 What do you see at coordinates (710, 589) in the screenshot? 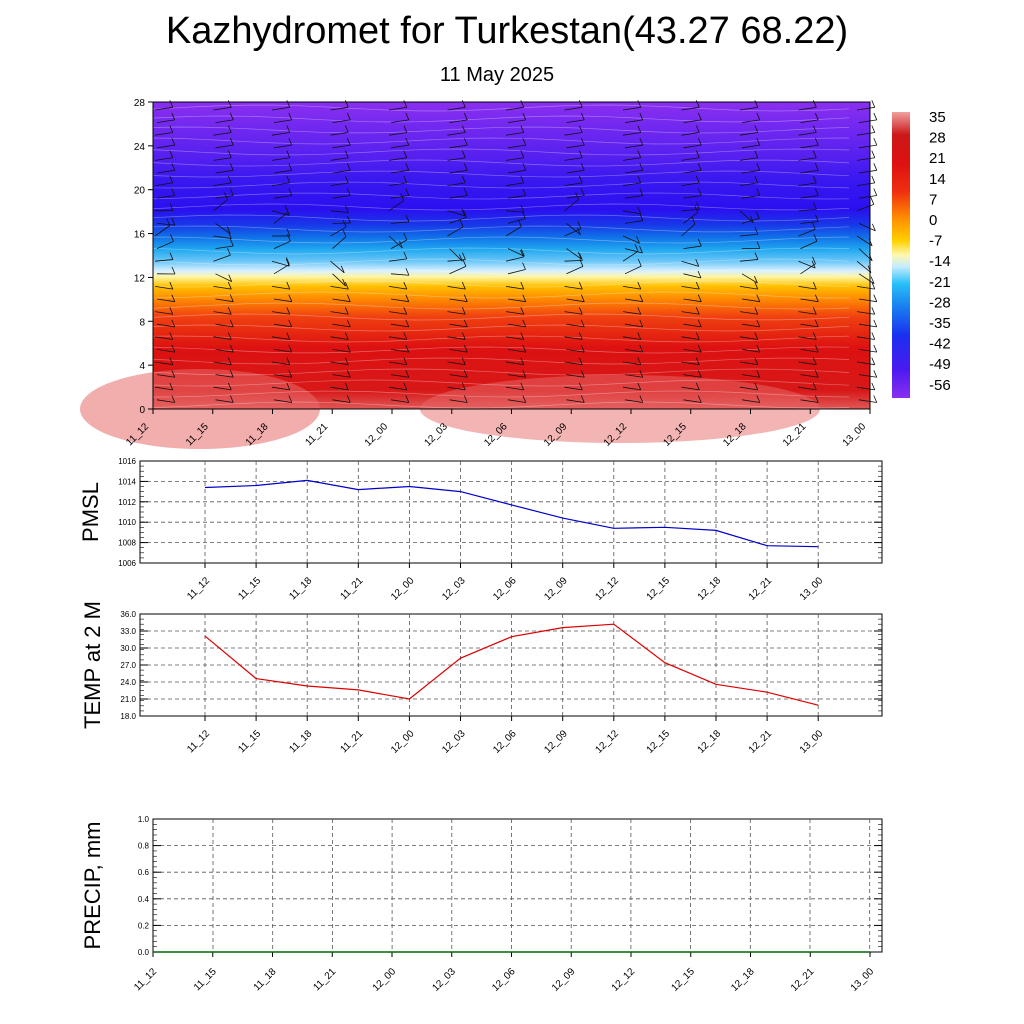
I see `pmsl-xtick-label: 12_18` at bounding box center [710, 589].